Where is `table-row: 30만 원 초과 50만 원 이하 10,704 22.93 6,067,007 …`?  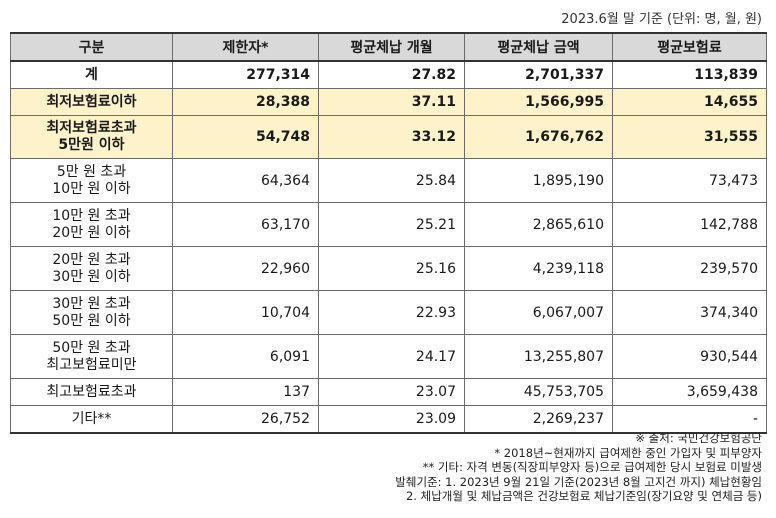
table-row: 30만 원 초과 50만 원 이하 10,704 22.93 6,067,007 … is located at coordinates (388, 312).